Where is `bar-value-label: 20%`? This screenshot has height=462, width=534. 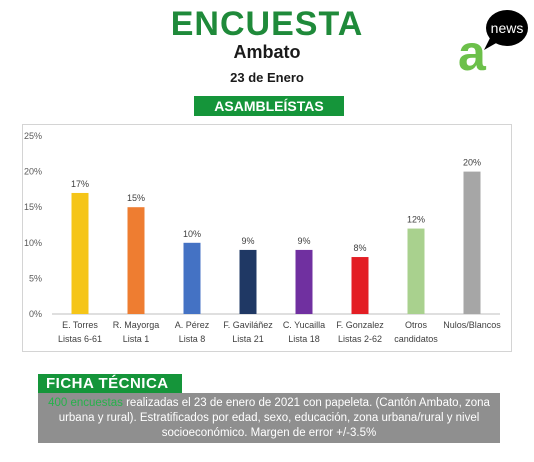 bar-value-label: 20% is located at coordinates (472, 163).